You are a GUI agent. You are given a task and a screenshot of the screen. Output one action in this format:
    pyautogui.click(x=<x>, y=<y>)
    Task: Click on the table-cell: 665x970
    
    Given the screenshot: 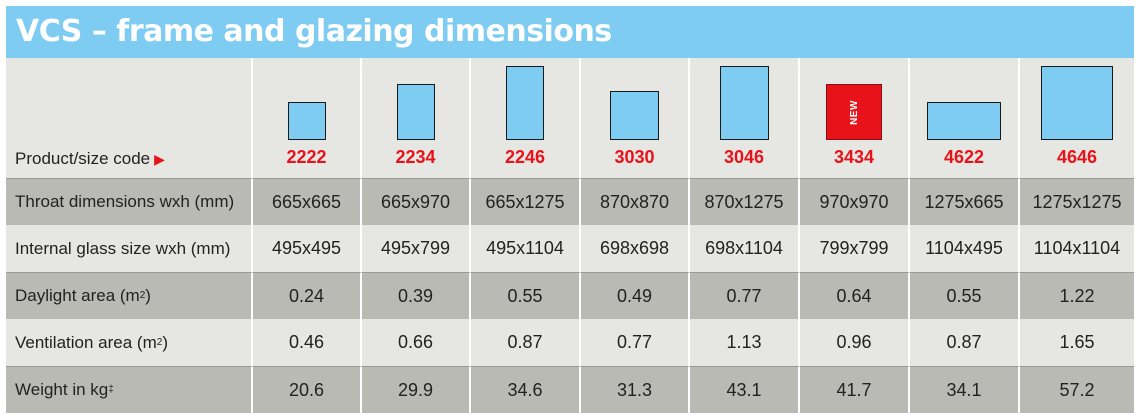 What is the action you would take?
    pyautogui.click(x=416, y=201)
    